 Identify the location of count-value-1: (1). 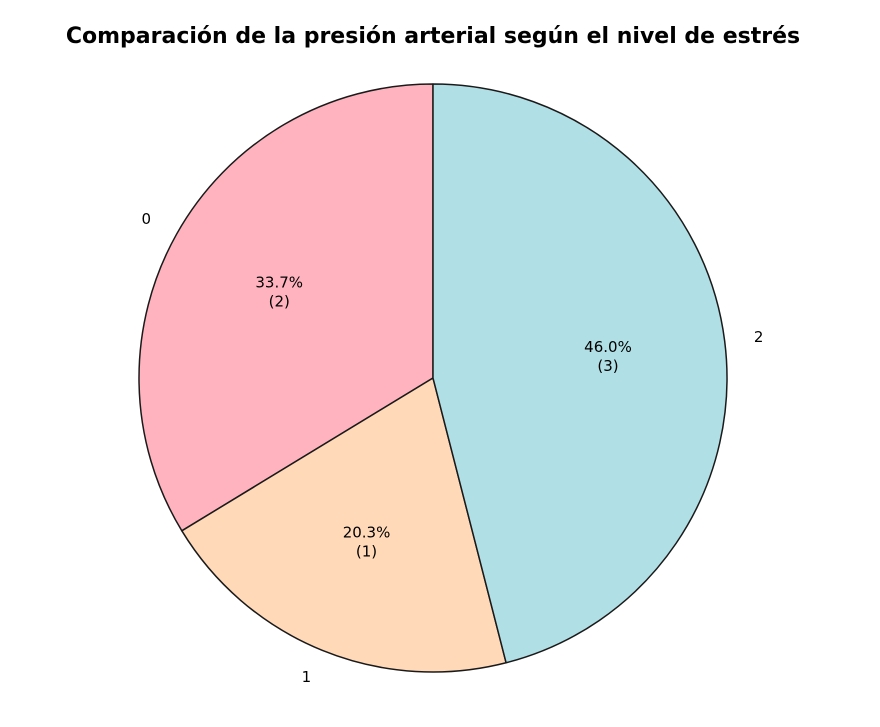
(366, 551).